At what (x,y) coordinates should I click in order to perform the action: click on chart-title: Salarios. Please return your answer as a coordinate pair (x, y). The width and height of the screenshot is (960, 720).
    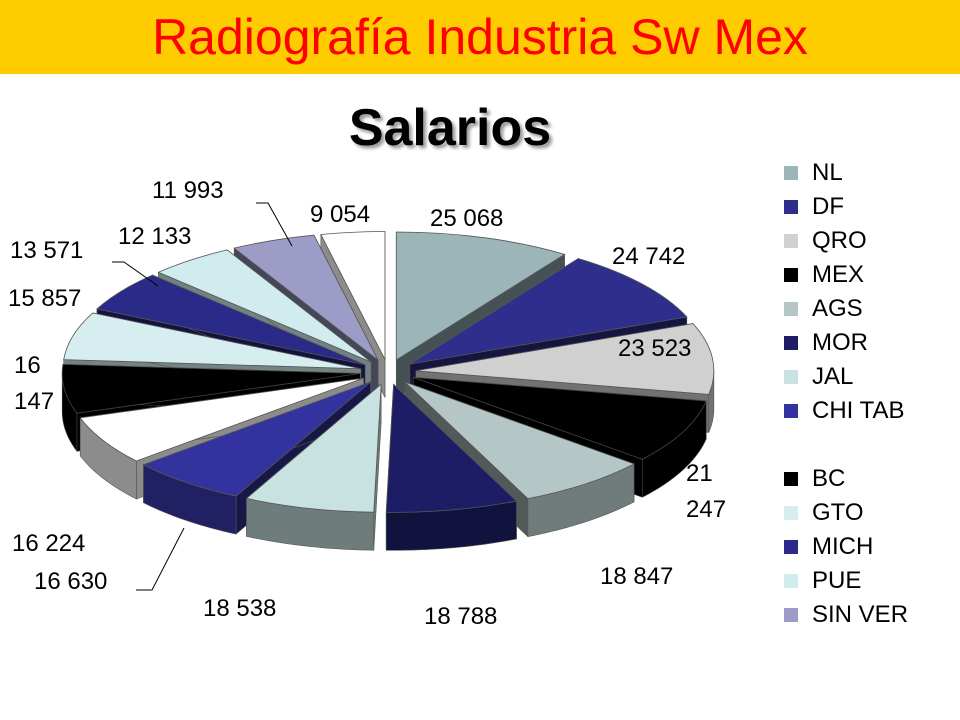
    Looking at the image, I should click on (450, 128).